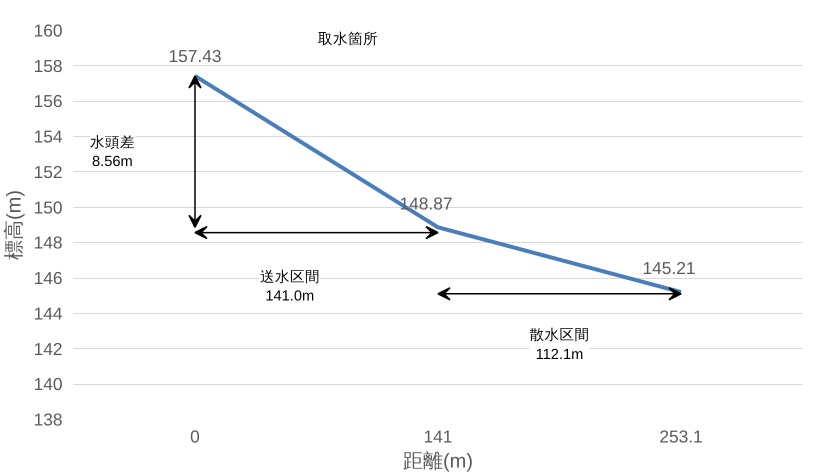 The width and height of the screenshot is (817, 475). Describe the element at coordinates (669, 268) in the screenshot. I see `data-label: 145.21` at that location.